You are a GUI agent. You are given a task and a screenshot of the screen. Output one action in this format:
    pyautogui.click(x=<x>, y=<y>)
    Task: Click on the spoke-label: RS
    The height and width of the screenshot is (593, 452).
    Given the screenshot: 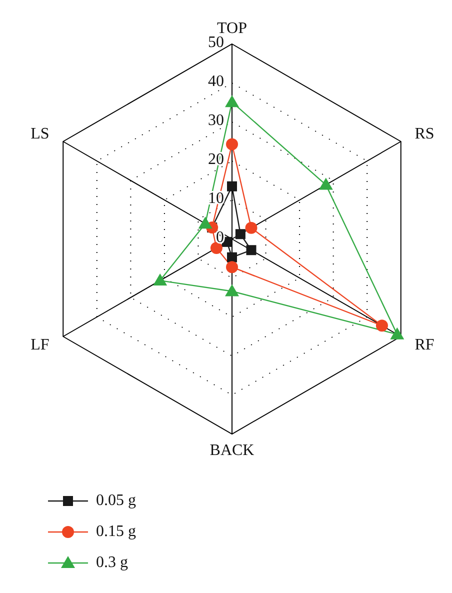 What is the action you would take?
    pyautogui.click(x=424, y=134)
    